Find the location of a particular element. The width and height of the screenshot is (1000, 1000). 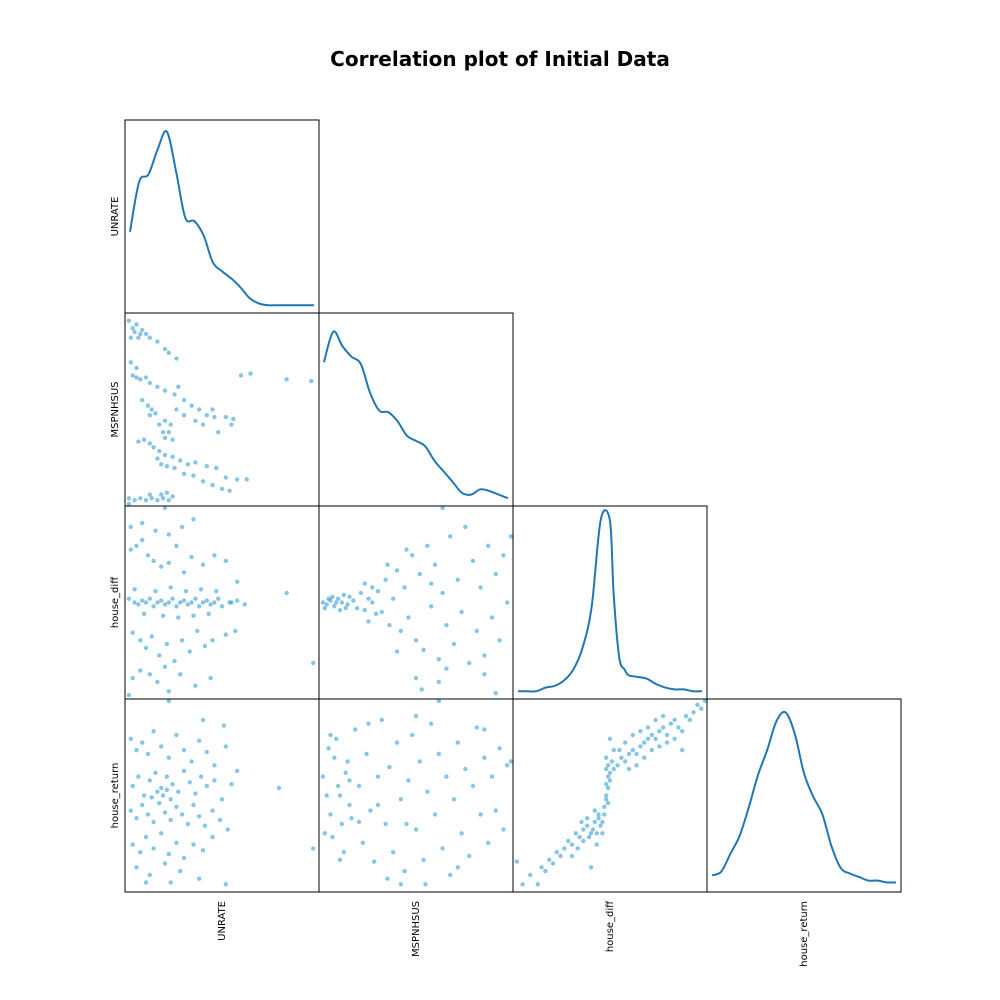

cell-mspnhsus-vs-mspnhsus is located at coordinates (416, 409).